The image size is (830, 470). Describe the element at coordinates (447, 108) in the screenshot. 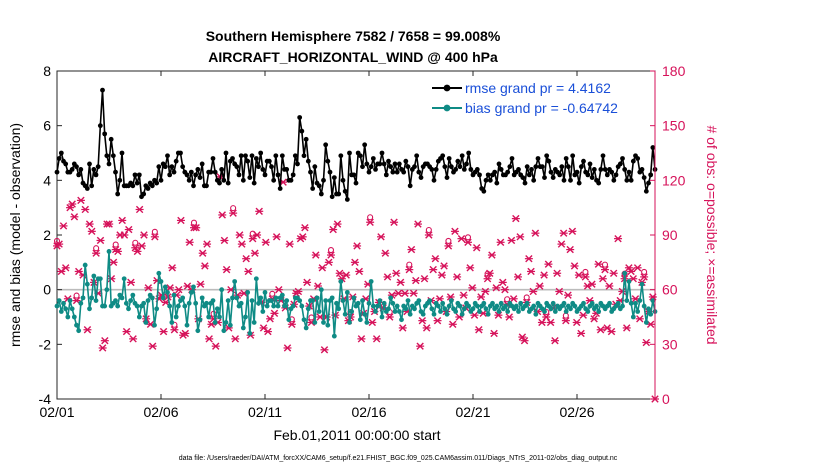

I see `legend-bias-marker` at that location.